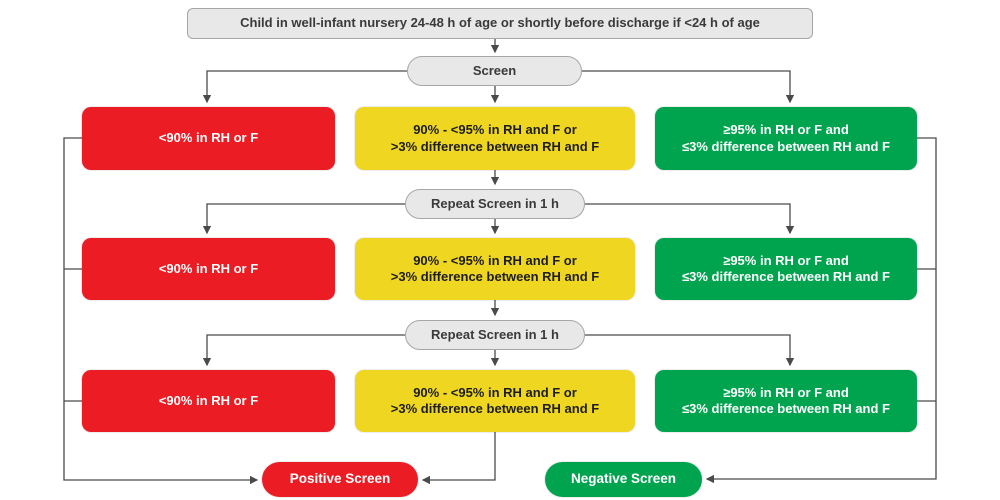 The image size is (1000, 500). Describe the element at coordinates (495, 276) in the screenshot. I see `yellow-node-row2-line2: >3% difference between RH and F` at that location.